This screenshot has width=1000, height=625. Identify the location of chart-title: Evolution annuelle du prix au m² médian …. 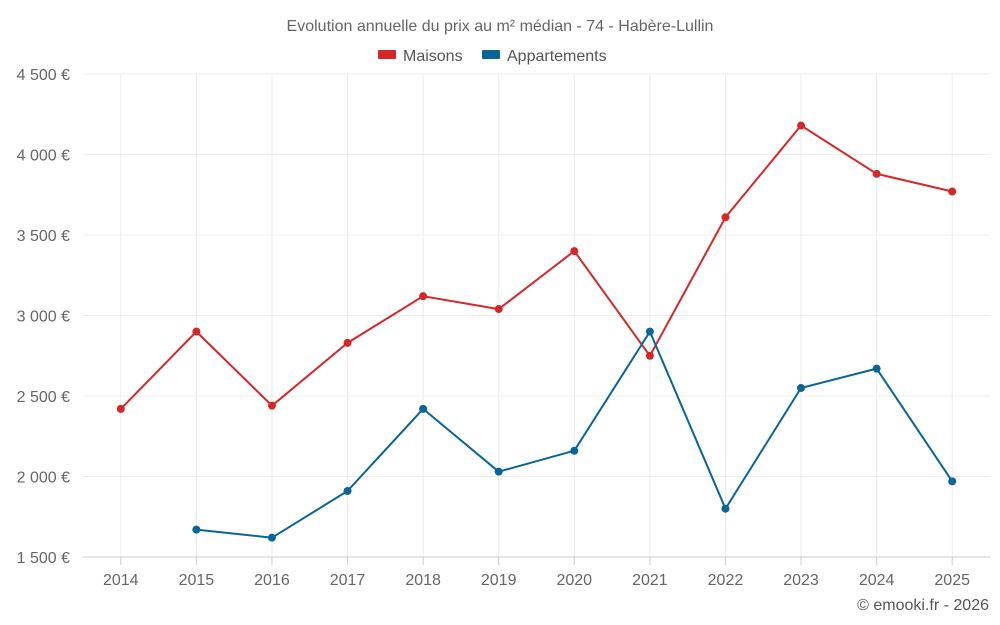
(500, 26).